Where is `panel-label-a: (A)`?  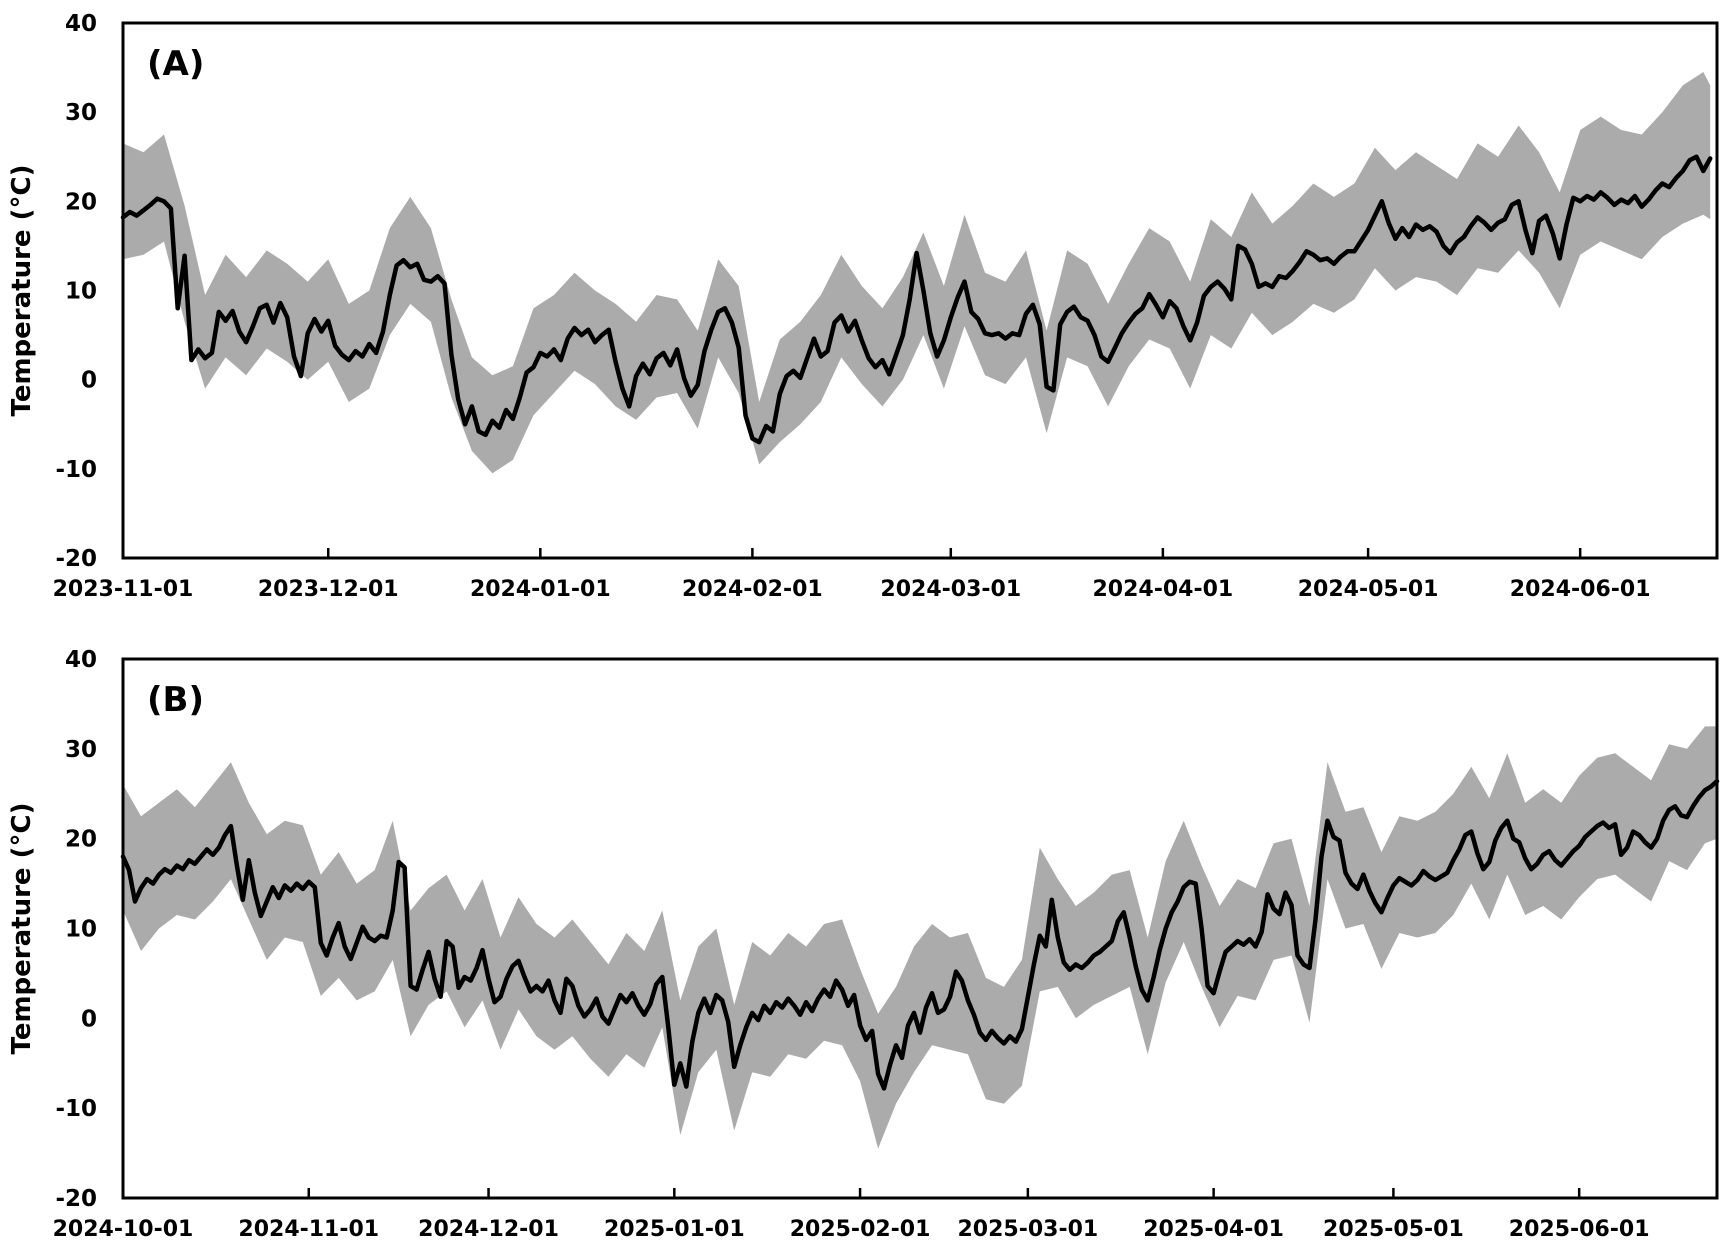
panel-label-a: (A) is located at coordinates (175, 64).